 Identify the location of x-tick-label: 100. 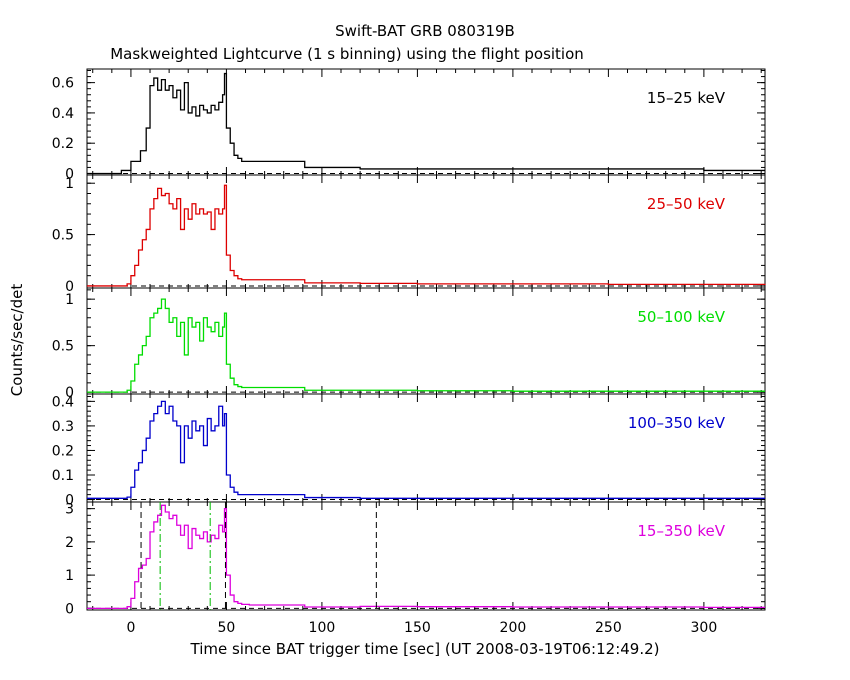
(322, 628).